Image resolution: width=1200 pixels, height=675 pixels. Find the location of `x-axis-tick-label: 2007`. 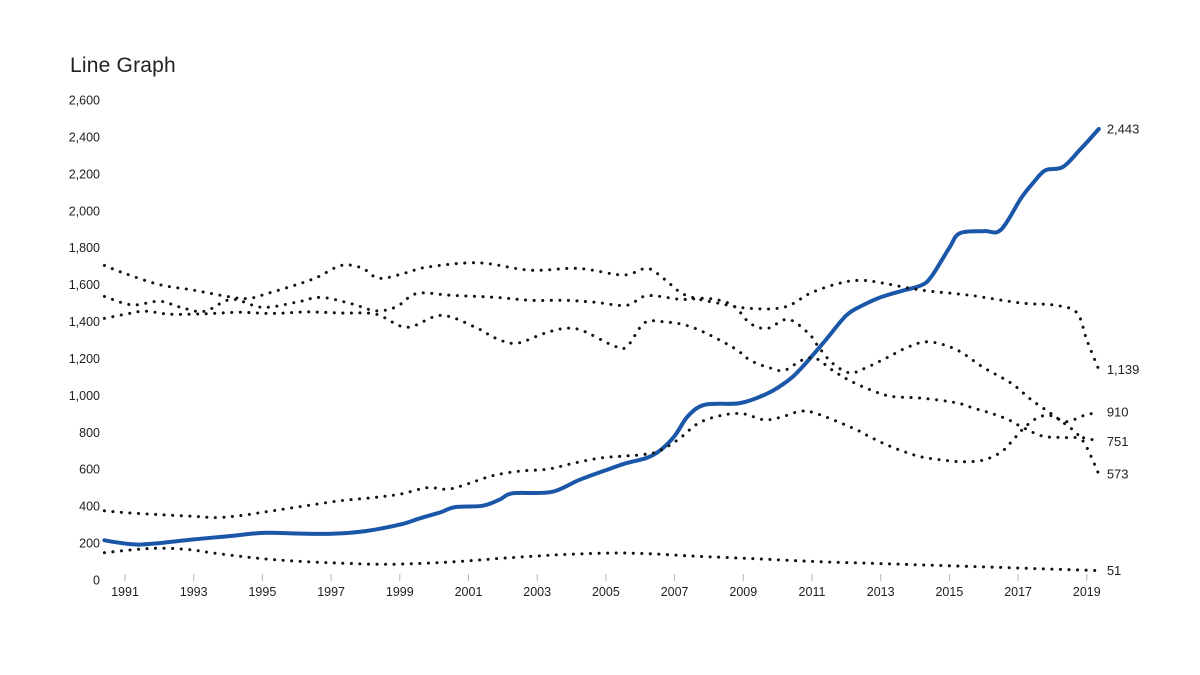

x-axis-tick-label: 2007 is located at coordinates (675, 592).